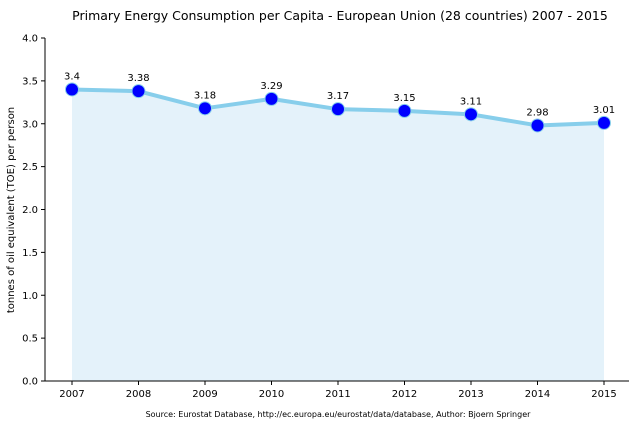 The width and height of the screenshot is (640, 426). What do you see at coordinates (471, 101) in the screenshot?
I see `data-label: 3.11` at bounding box center [471, 101].